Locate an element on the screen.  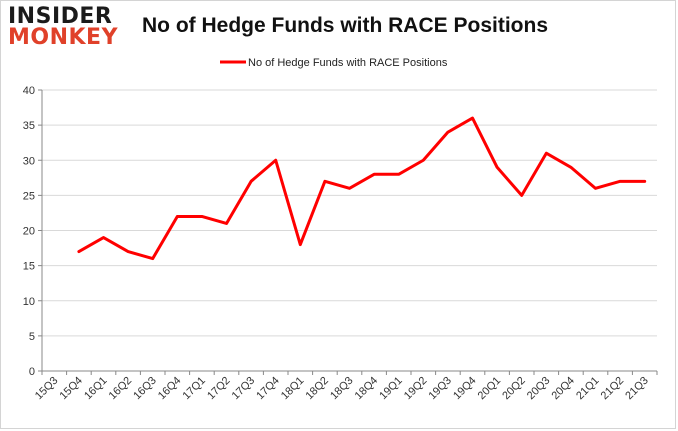
x-tick-label: 16Q1 is located at coordinates (96, 389).